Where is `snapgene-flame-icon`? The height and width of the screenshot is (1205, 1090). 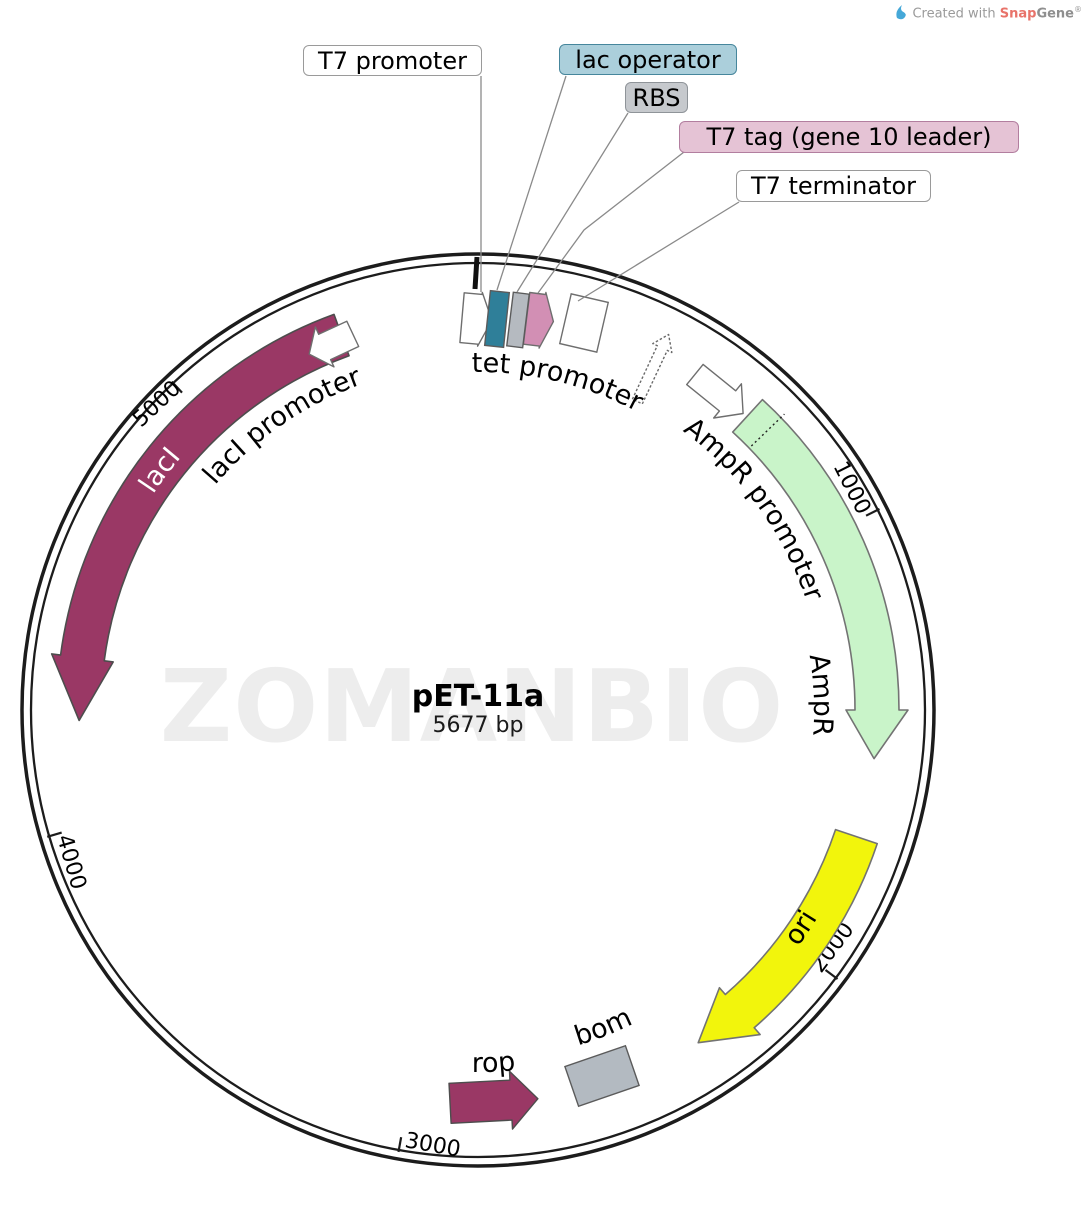
snapgene-flame-icon is located at coordinates (901, 12).